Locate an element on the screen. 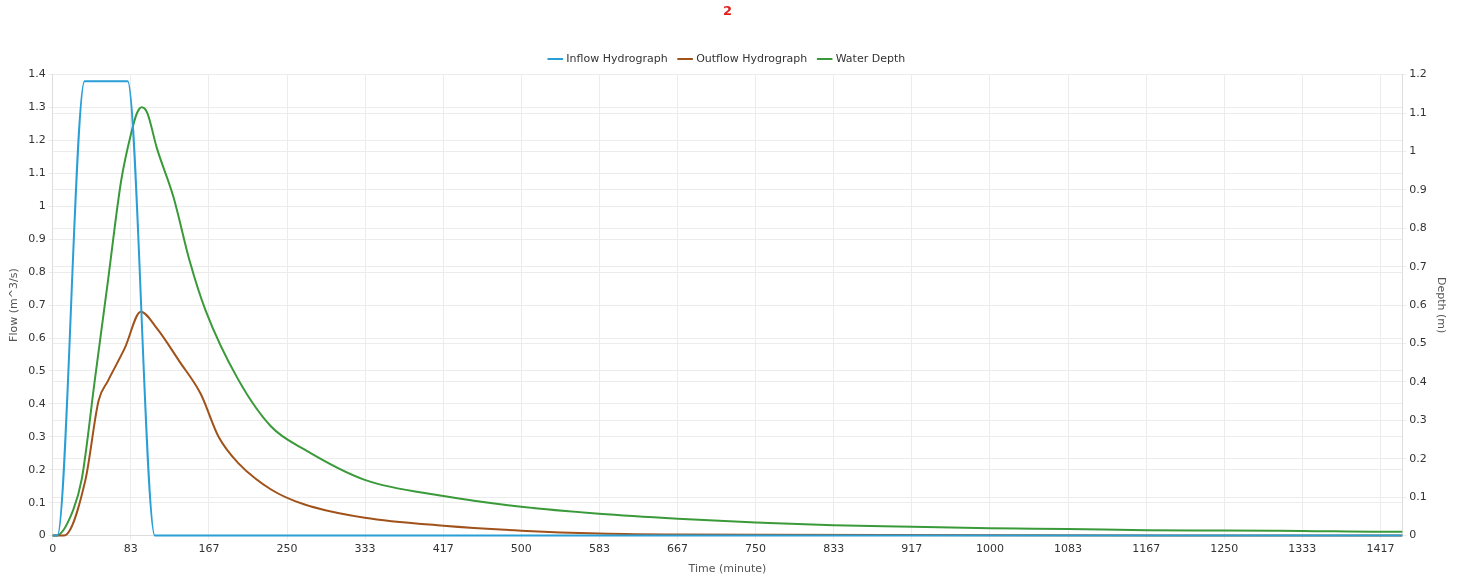 This screenshot has height=587, width=1459. x-tick-label: 1250 is located at coordinates (1224, 549).